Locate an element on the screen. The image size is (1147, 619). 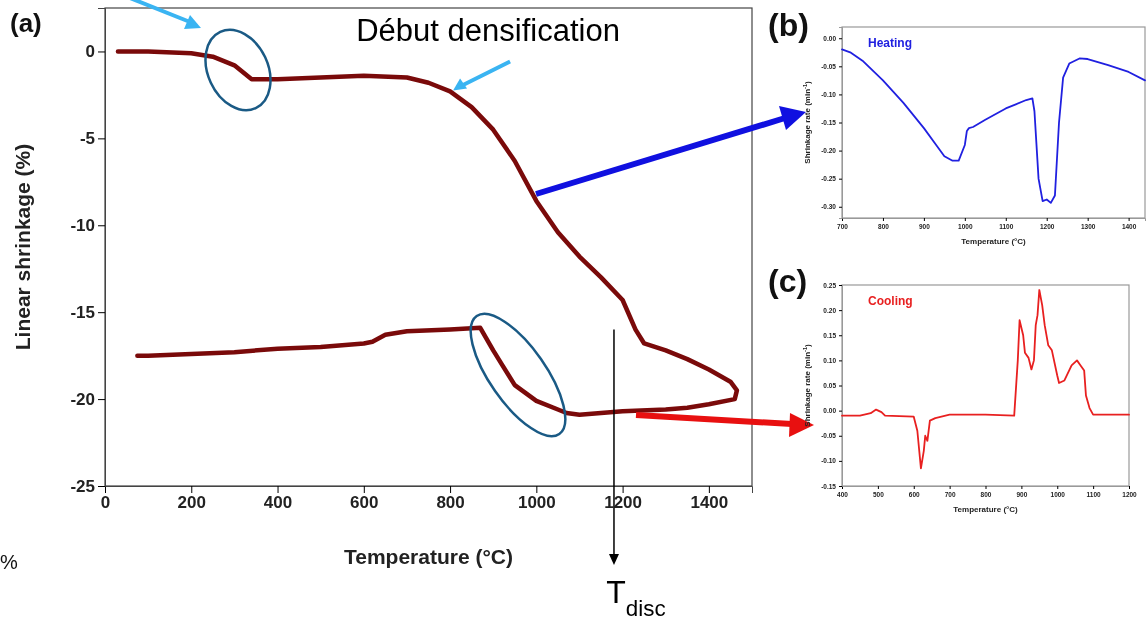
x-tick-label: 0 is located at coordinates (105, 503).